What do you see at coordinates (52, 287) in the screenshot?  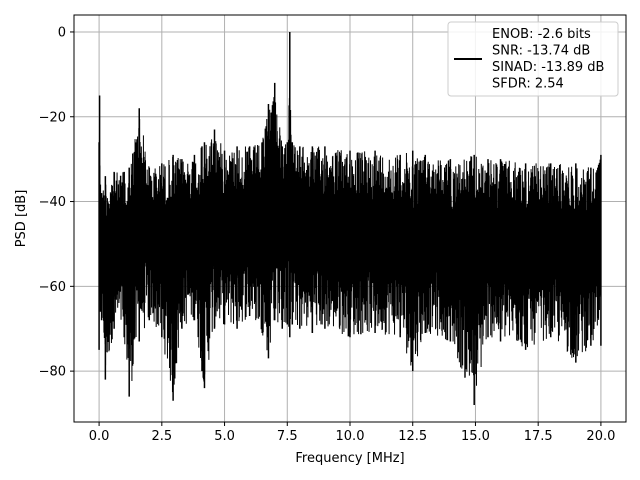 I see `y-tick-label: −60` at bounding box center [52, 287].